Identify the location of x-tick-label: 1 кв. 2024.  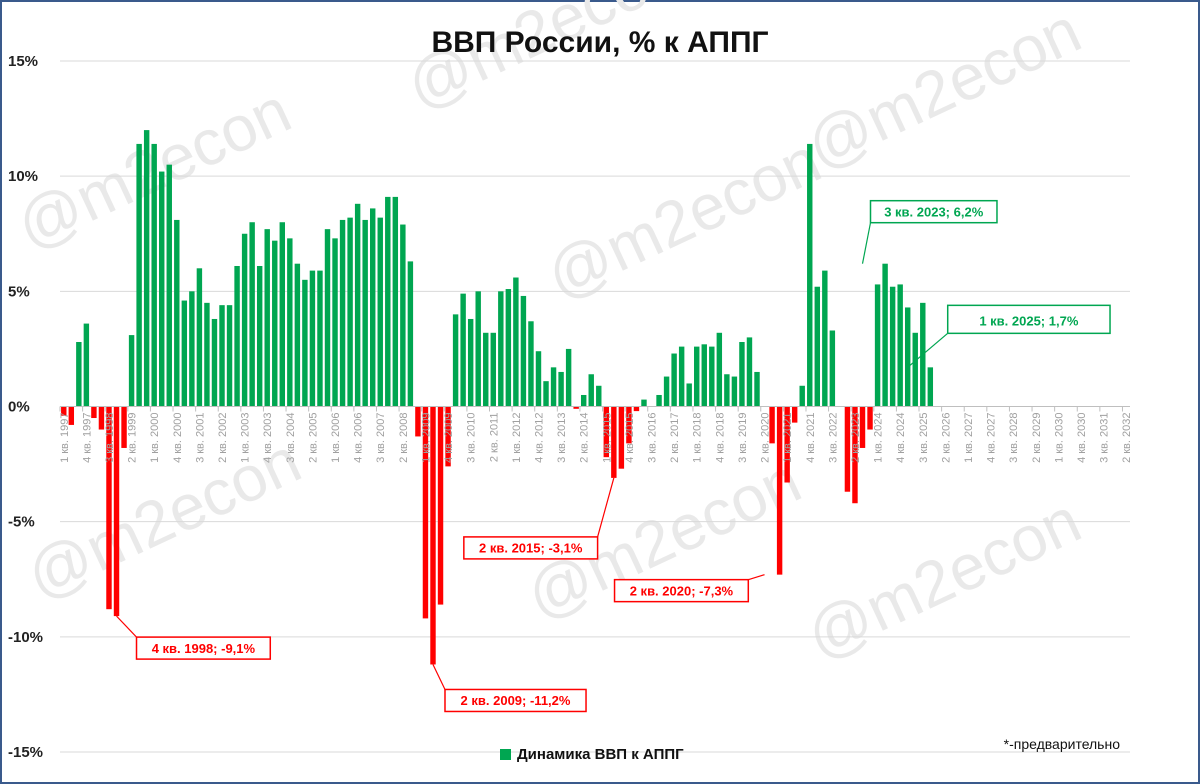
(879, 438).